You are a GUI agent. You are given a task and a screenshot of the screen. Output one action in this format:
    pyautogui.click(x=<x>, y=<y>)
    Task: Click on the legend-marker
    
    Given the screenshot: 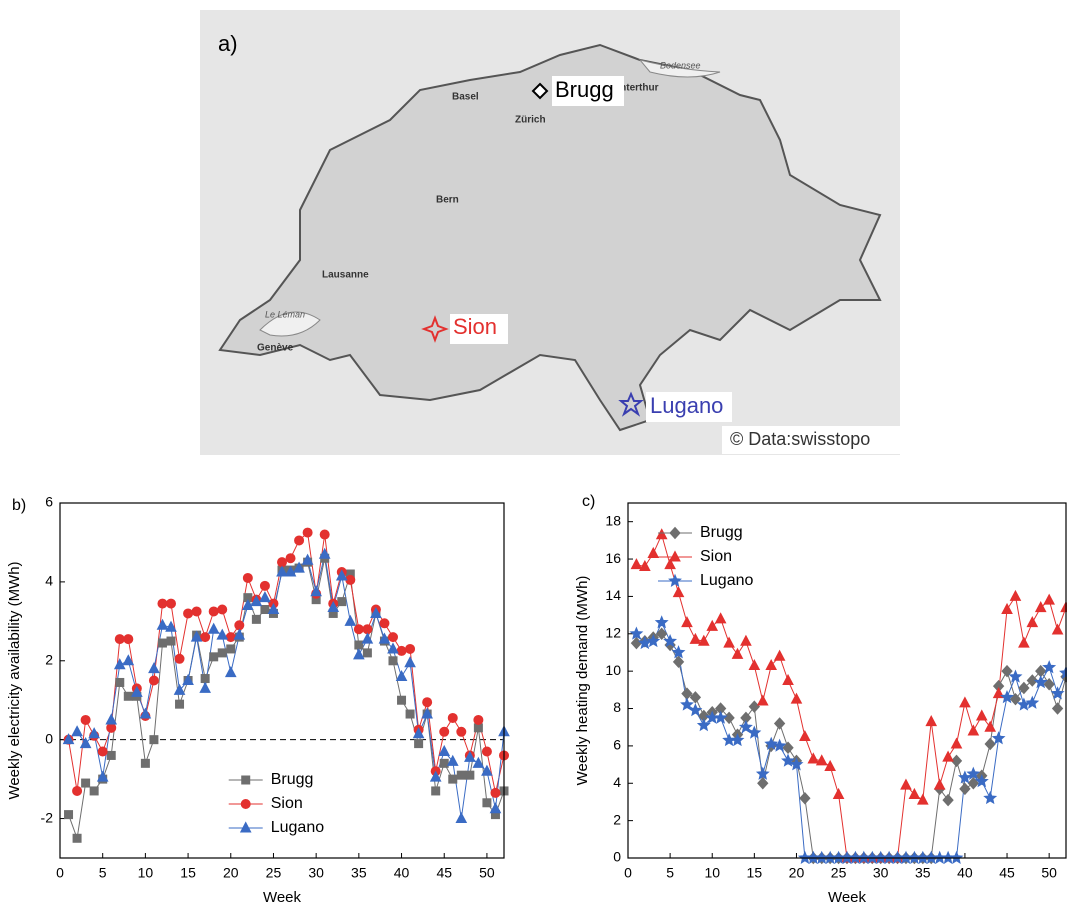 What is the action you would take?
    pyautogui.click(x=675, y=580)
    